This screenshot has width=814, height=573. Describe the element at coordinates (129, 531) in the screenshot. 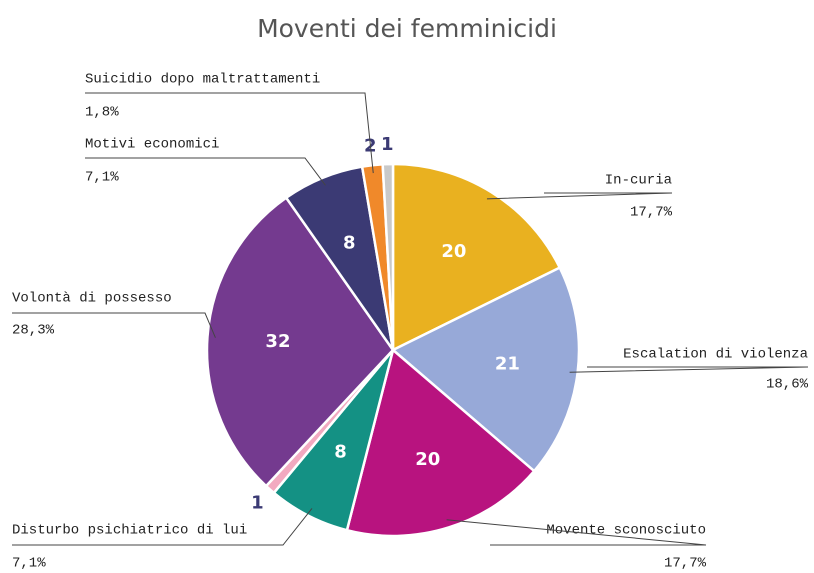

I see `category-label: Disturbo psichiatrico di lui` at that location.